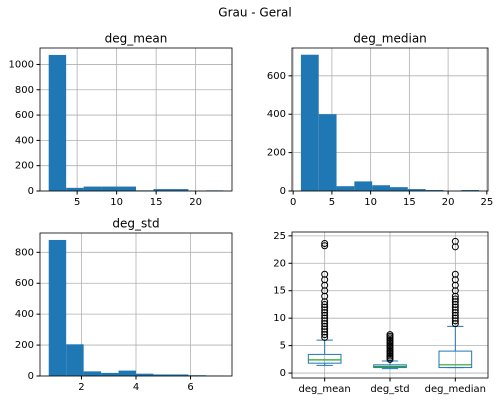 This screenshot has height=401, width=498. What do you see at coordinates (283, 346) in the screenshot?
I see `y-tick-label: 5` at bounding box center [283, 346].